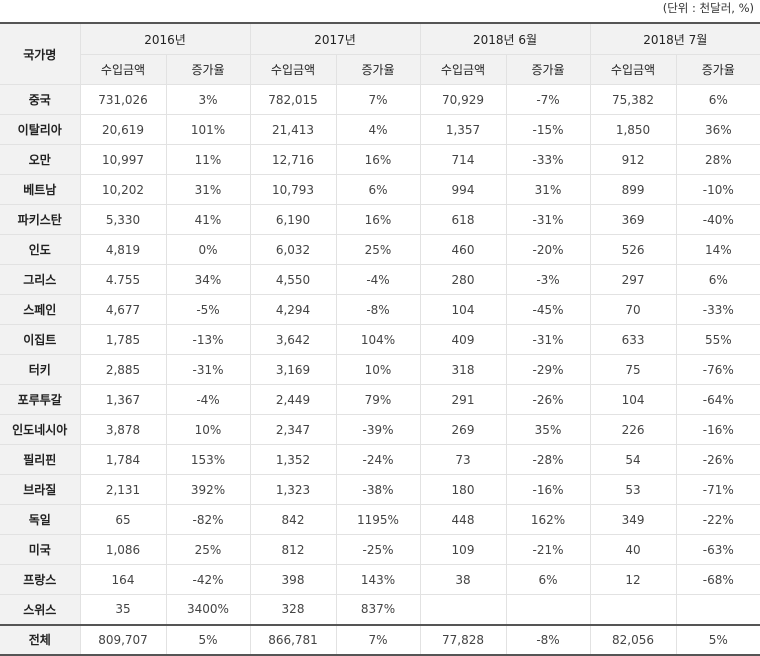 Image resolution: width=760 pixels, height=656 pixels. Describe the element at coordinates (548, 459) in the screenshot. I see `rate-cell: -28%` at that location.